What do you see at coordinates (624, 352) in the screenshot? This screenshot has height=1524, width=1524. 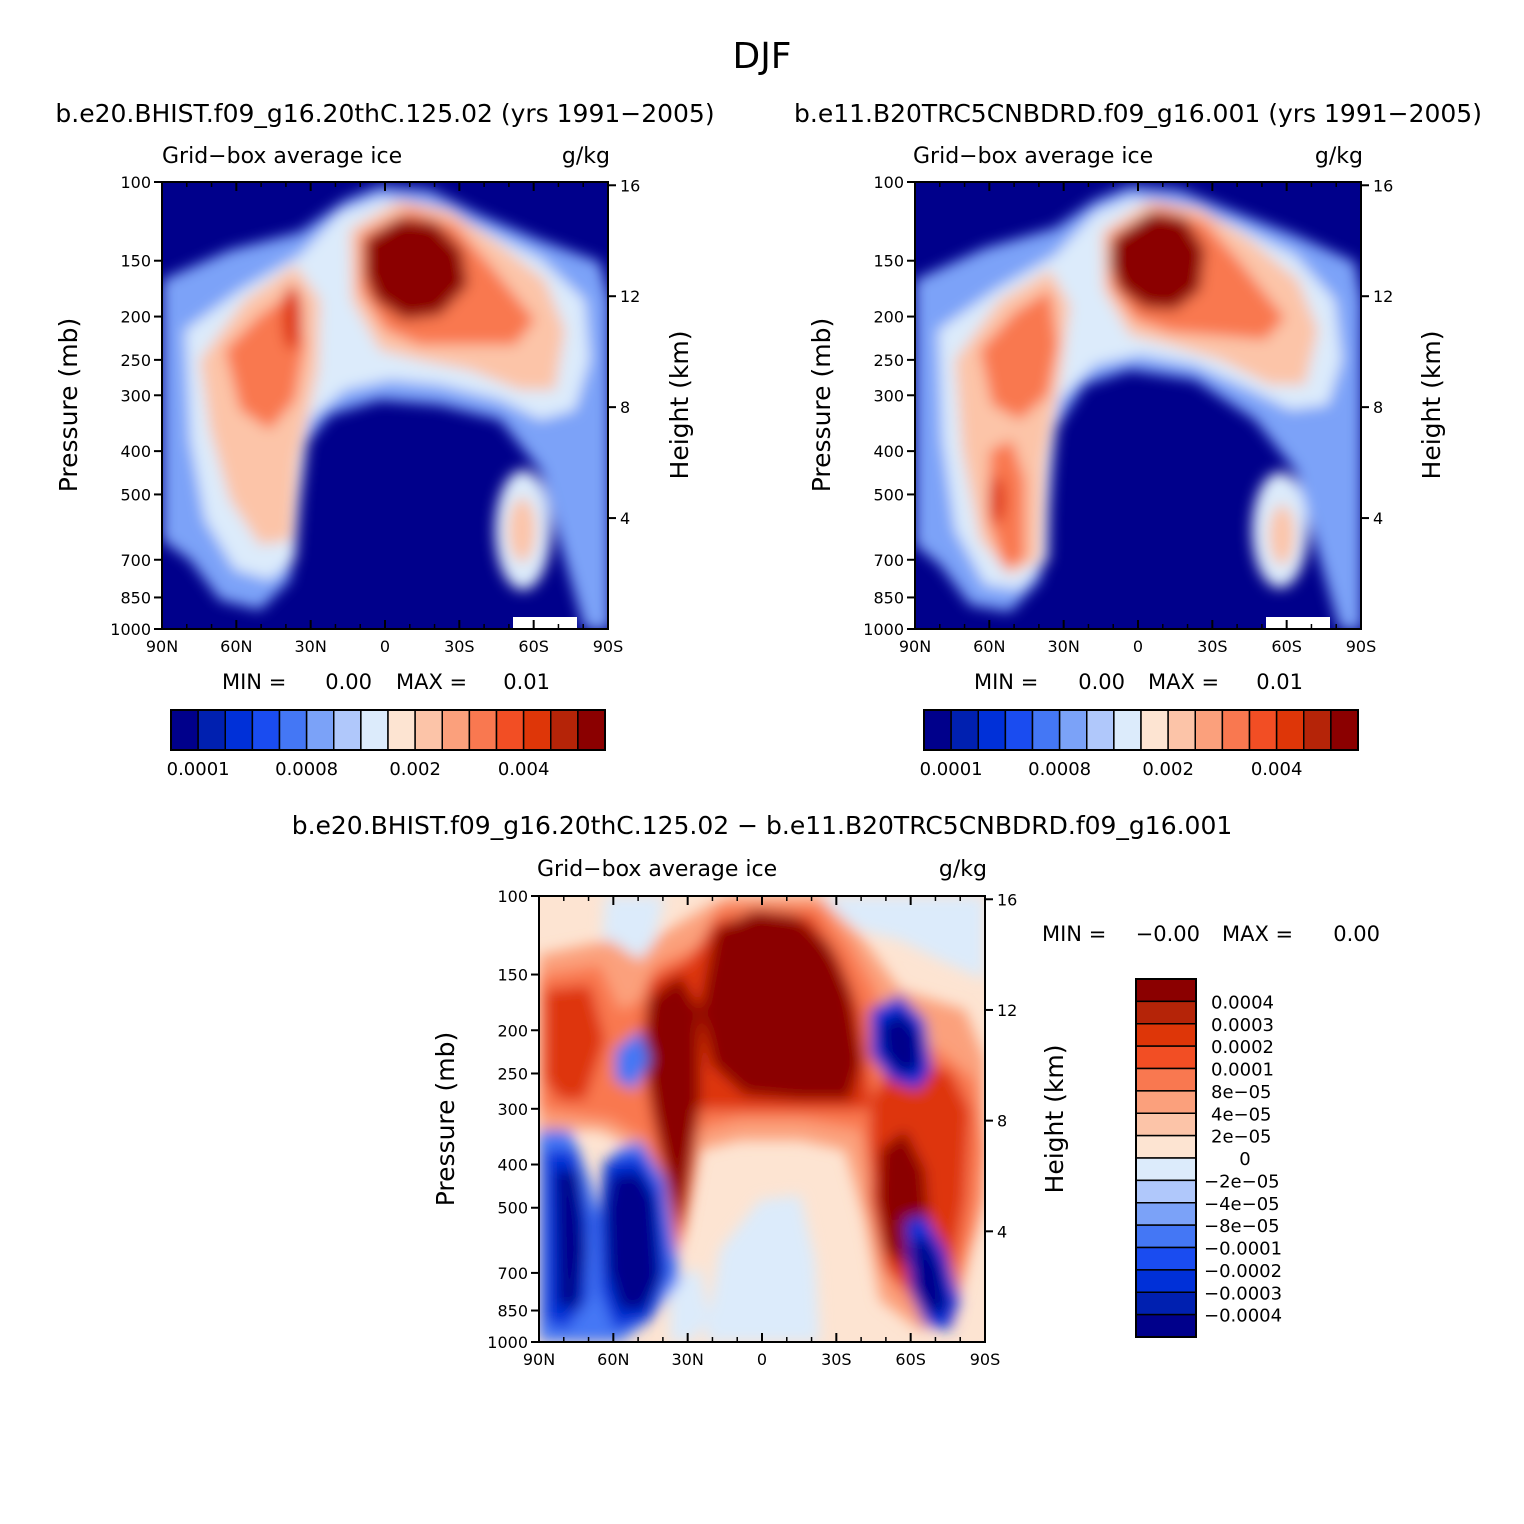 I see `panel-1-y-ticks-right: 16 12 8 4` at bounding box center [624, 352].